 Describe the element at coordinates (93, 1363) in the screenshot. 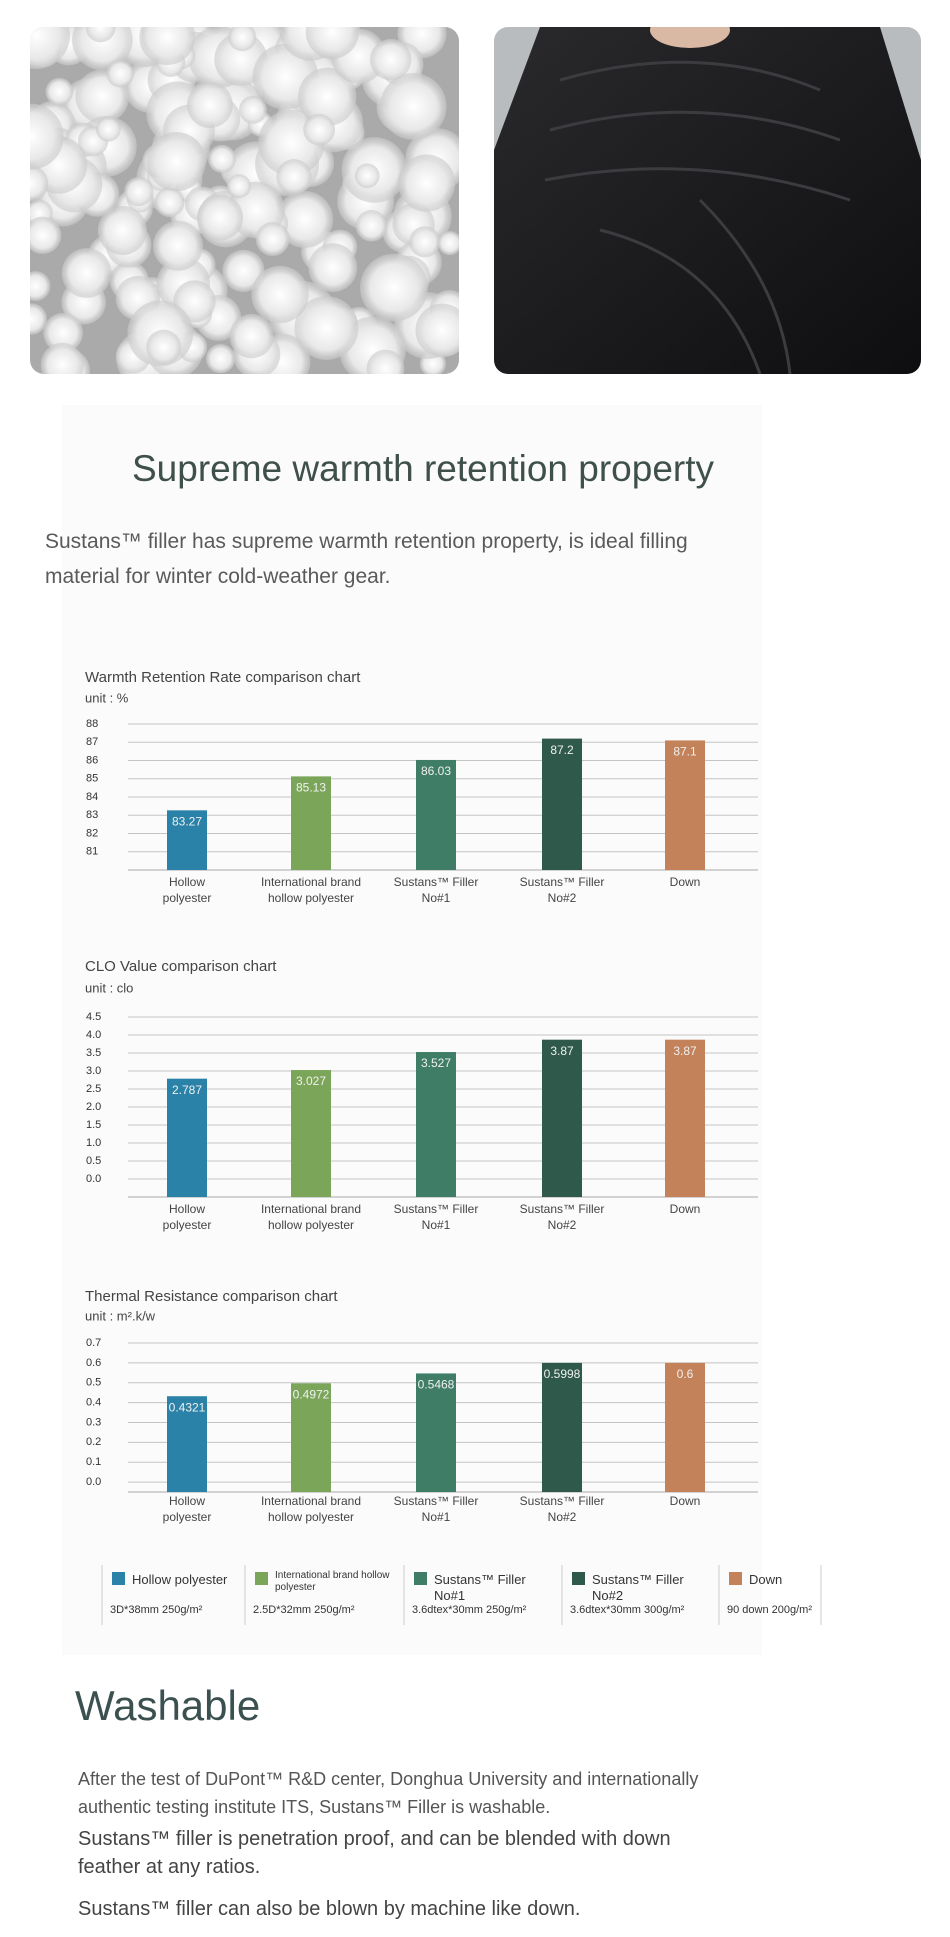

I see `y-tick-label: 0.6` at that location.